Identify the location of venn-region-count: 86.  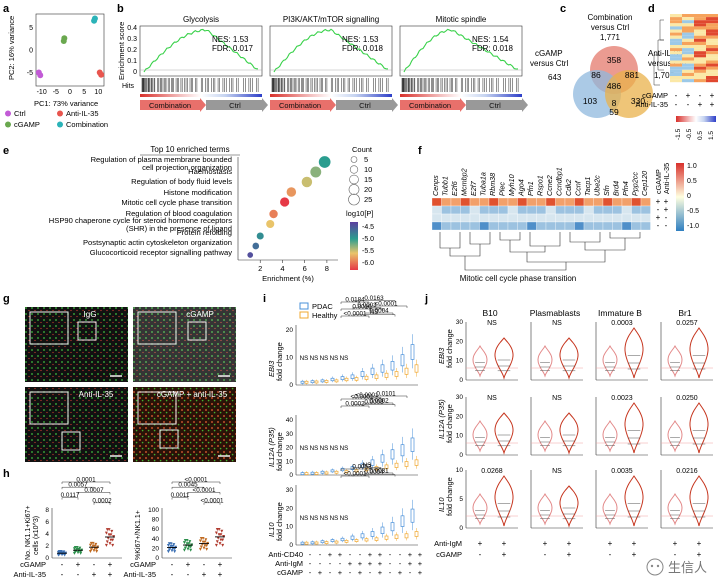
(596, 75).